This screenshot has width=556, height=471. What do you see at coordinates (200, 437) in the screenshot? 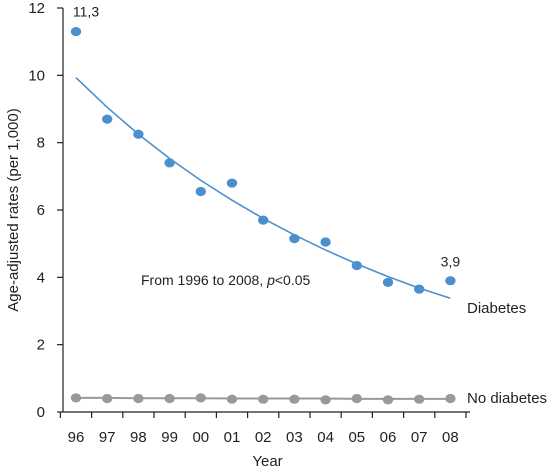
I see `x-tick-label: 00` at bounding box center [200, 437].